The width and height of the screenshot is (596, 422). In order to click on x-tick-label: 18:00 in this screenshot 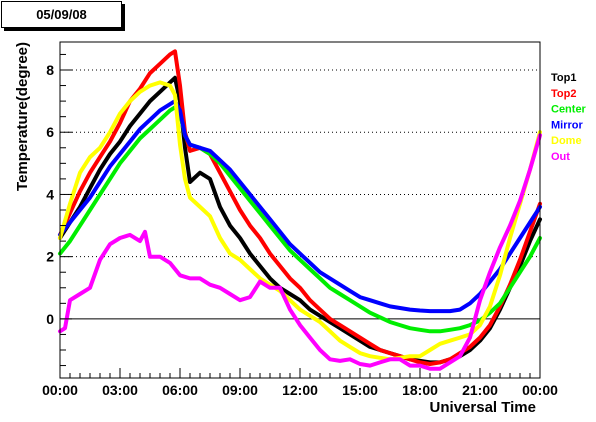, I will do `click(420, 390)`.